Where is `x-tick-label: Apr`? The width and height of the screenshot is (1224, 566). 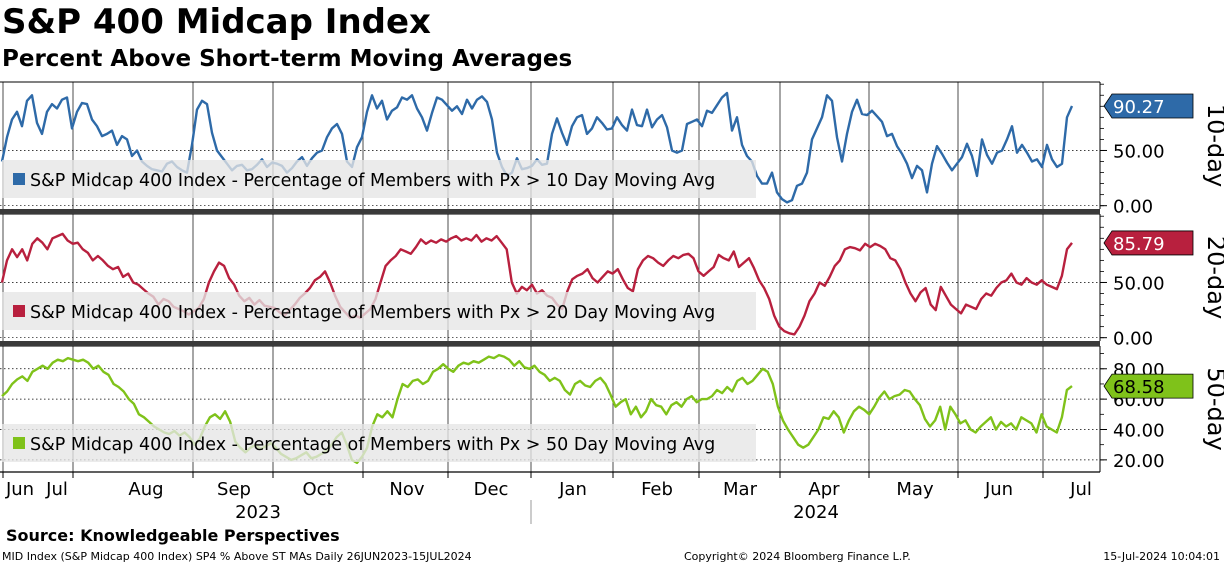
x-tick-label: Apr is located at coordinates (824, 489).